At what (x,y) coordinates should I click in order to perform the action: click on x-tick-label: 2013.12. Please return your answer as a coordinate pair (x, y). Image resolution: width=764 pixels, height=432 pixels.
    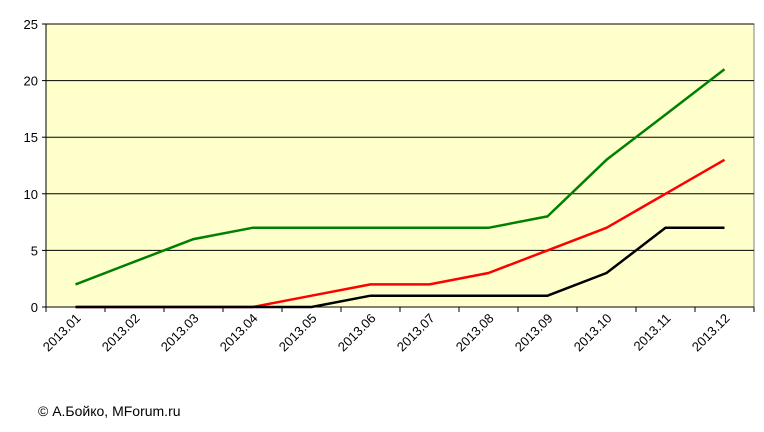
    Looking at the image, I should click on (711, 333).